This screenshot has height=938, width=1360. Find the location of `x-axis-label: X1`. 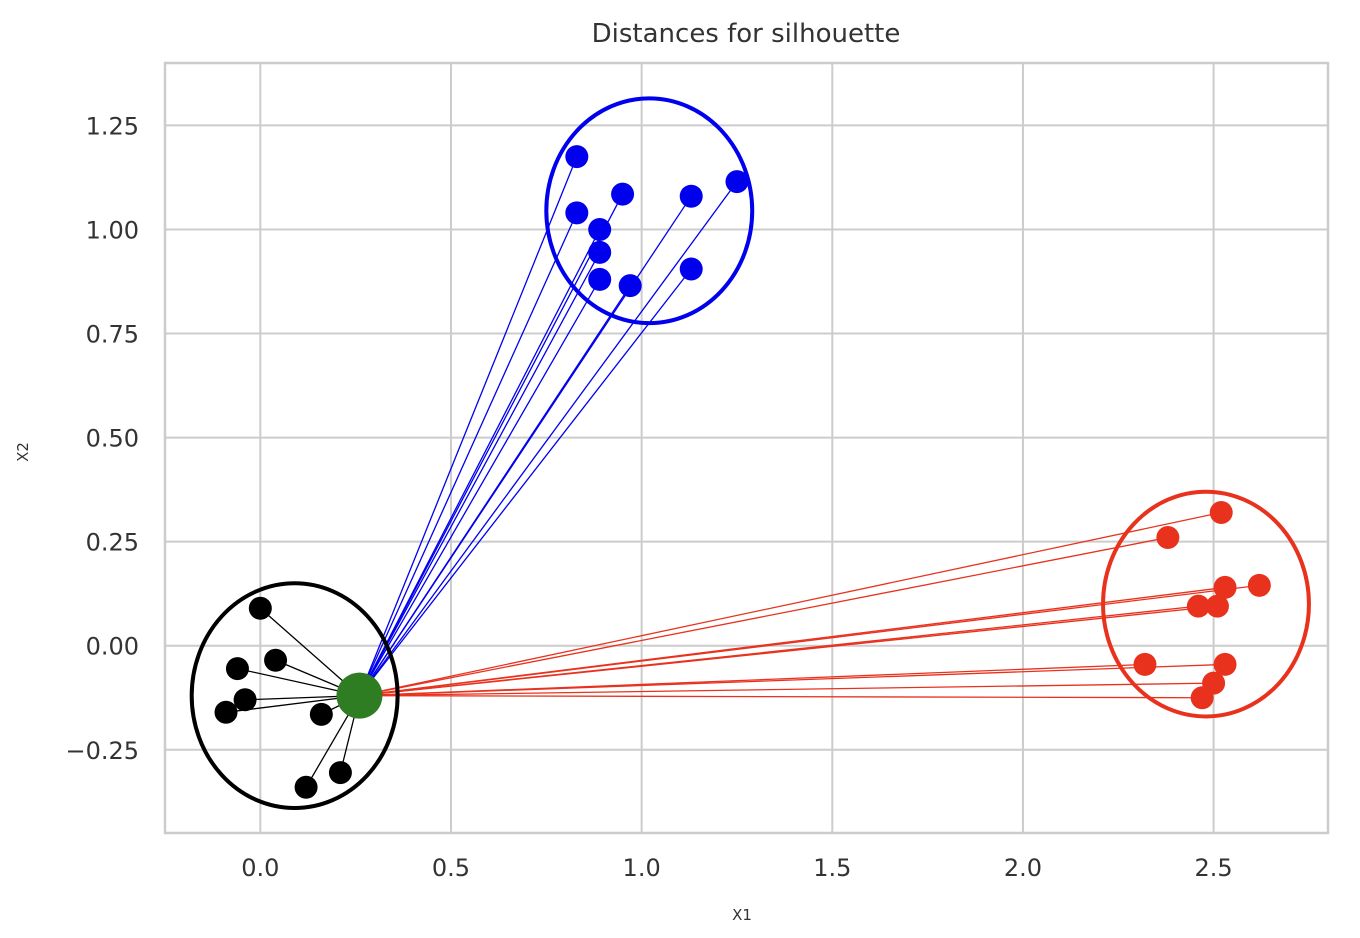

x-axis-label: X1 is located at coordinates (742, 915).